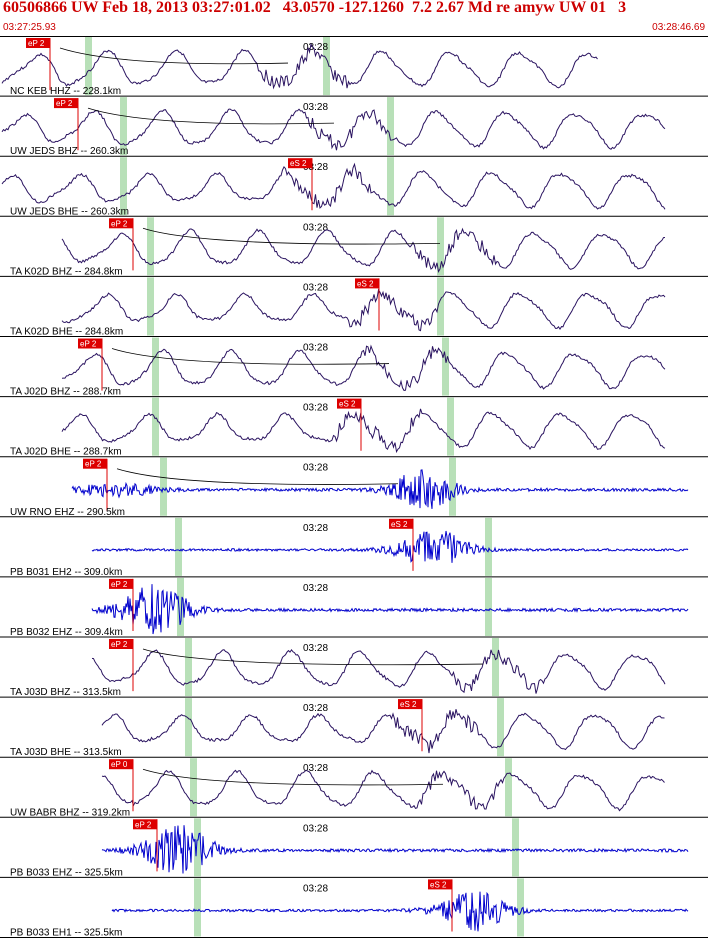  What do you see at coordinates (66, 872) in the screenshot?
I see `station-label: PB B033 EHZ -- 325.5km` at bounding box center [66, 872].